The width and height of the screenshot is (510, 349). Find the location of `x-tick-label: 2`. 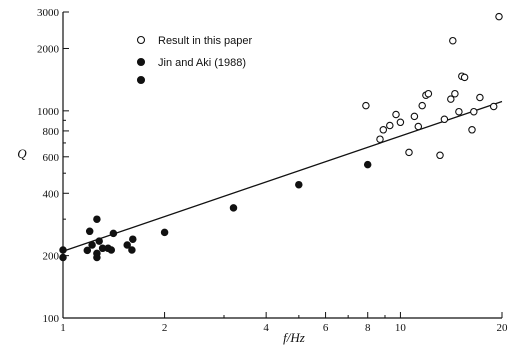

x-tick-label: 2 is located at coordinates (165, 328).